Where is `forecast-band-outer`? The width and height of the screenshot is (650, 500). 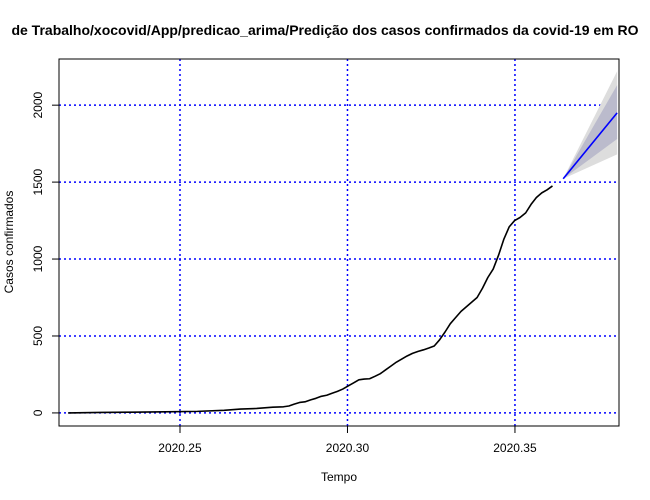 forecast-band-outer is located at coordinates (590, 125).